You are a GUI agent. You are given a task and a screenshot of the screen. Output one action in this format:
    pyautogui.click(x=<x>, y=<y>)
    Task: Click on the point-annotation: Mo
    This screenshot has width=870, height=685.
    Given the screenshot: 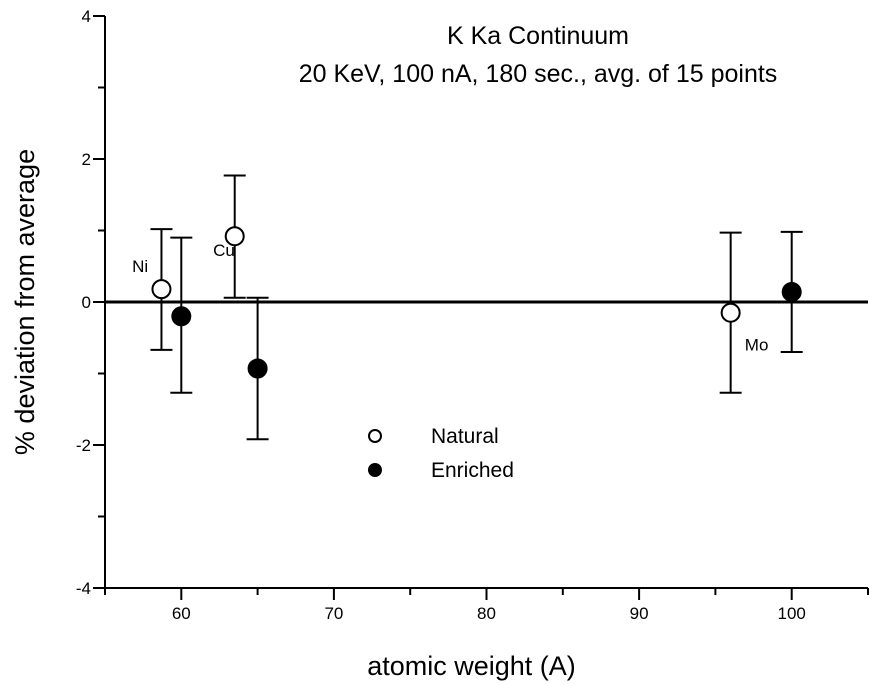 What is the action you would take?
    pyautogui.click(x=757, y=345)
    